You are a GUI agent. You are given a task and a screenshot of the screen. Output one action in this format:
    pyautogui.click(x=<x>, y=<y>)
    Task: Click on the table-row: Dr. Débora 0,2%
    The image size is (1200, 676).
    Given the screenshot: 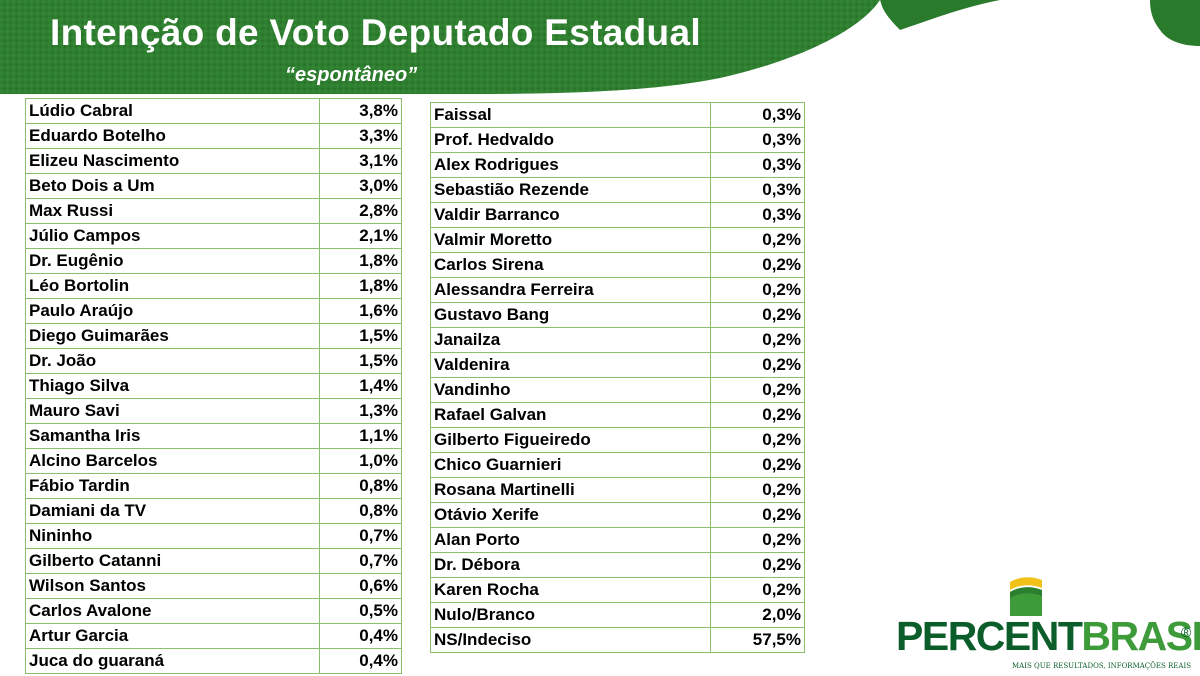 What is the action you would take?
    pyautogui.click(x=617, y=565)
    